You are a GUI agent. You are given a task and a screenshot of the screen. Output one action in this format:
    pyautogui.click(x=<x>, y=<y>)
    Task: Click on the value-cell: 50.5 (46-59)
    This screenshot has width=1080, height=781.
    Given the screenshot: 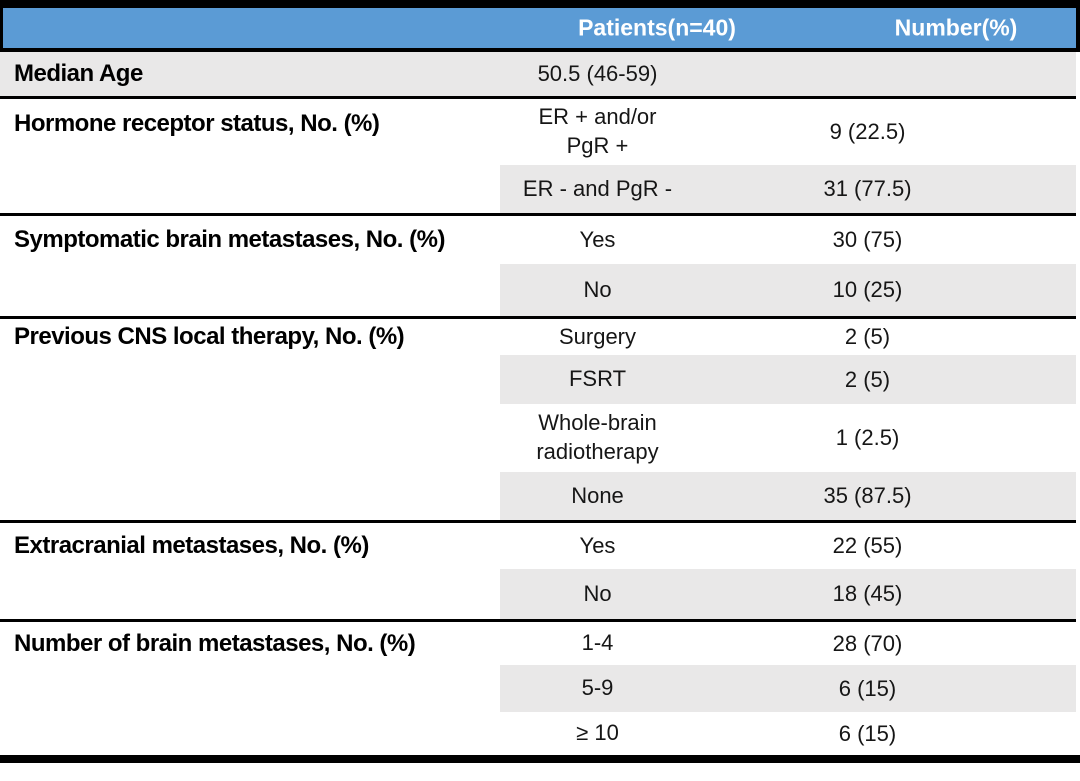 What is the action you would take?
    pyautogui.click(x=597, y=74)
    